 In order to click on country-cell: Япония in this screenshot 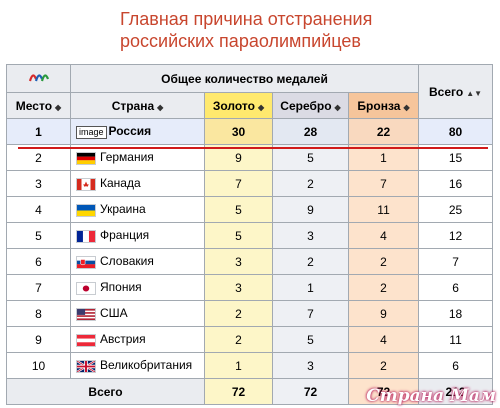, I will do `click(137, 287)`.